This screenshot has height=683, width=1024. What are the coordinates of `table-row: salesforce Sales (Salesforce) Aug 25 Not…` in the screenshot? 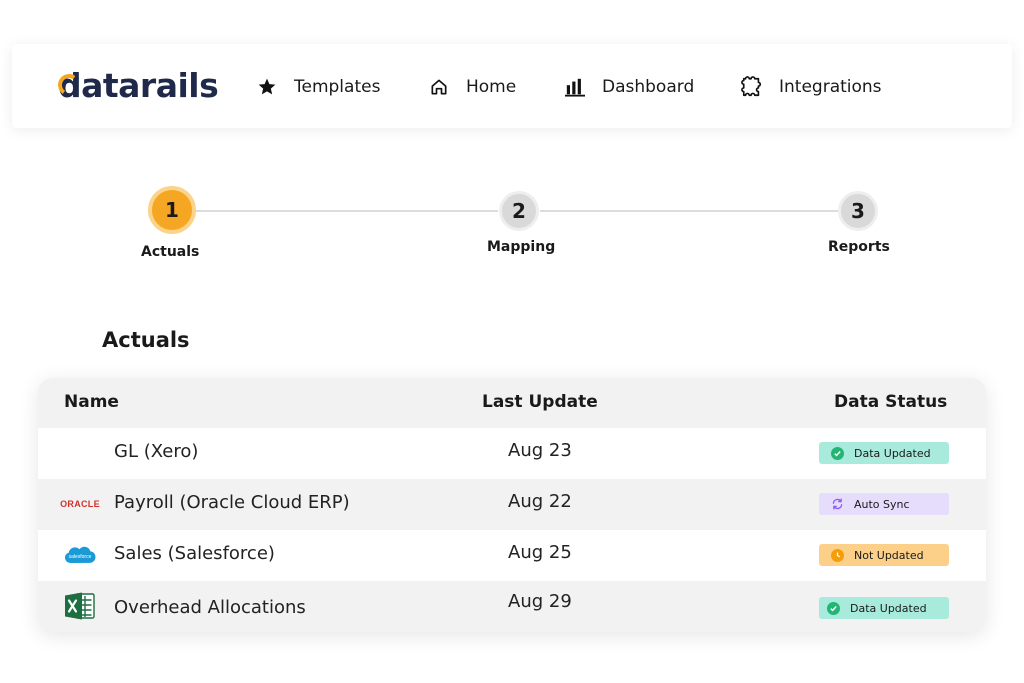 It's located at (512, 555).